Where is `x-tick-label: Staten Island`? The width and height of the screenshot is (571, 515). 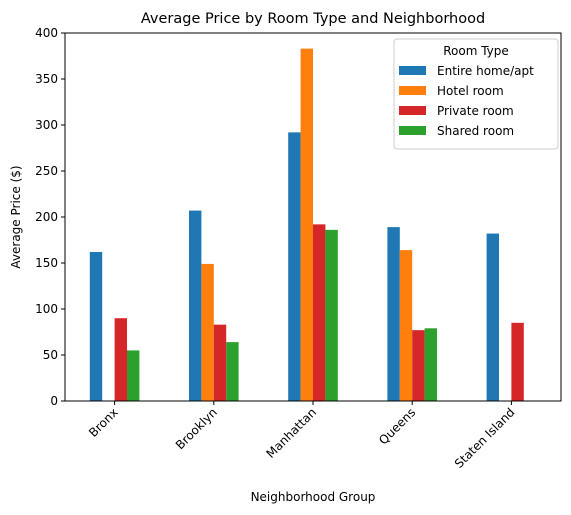 x-tick-label: Staten Island is located at coordinates (485, 438).